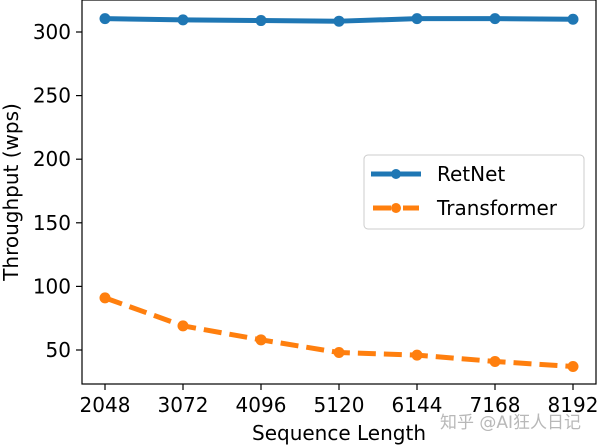  I want to click on y-tick-label: 150, so click(52, 223).